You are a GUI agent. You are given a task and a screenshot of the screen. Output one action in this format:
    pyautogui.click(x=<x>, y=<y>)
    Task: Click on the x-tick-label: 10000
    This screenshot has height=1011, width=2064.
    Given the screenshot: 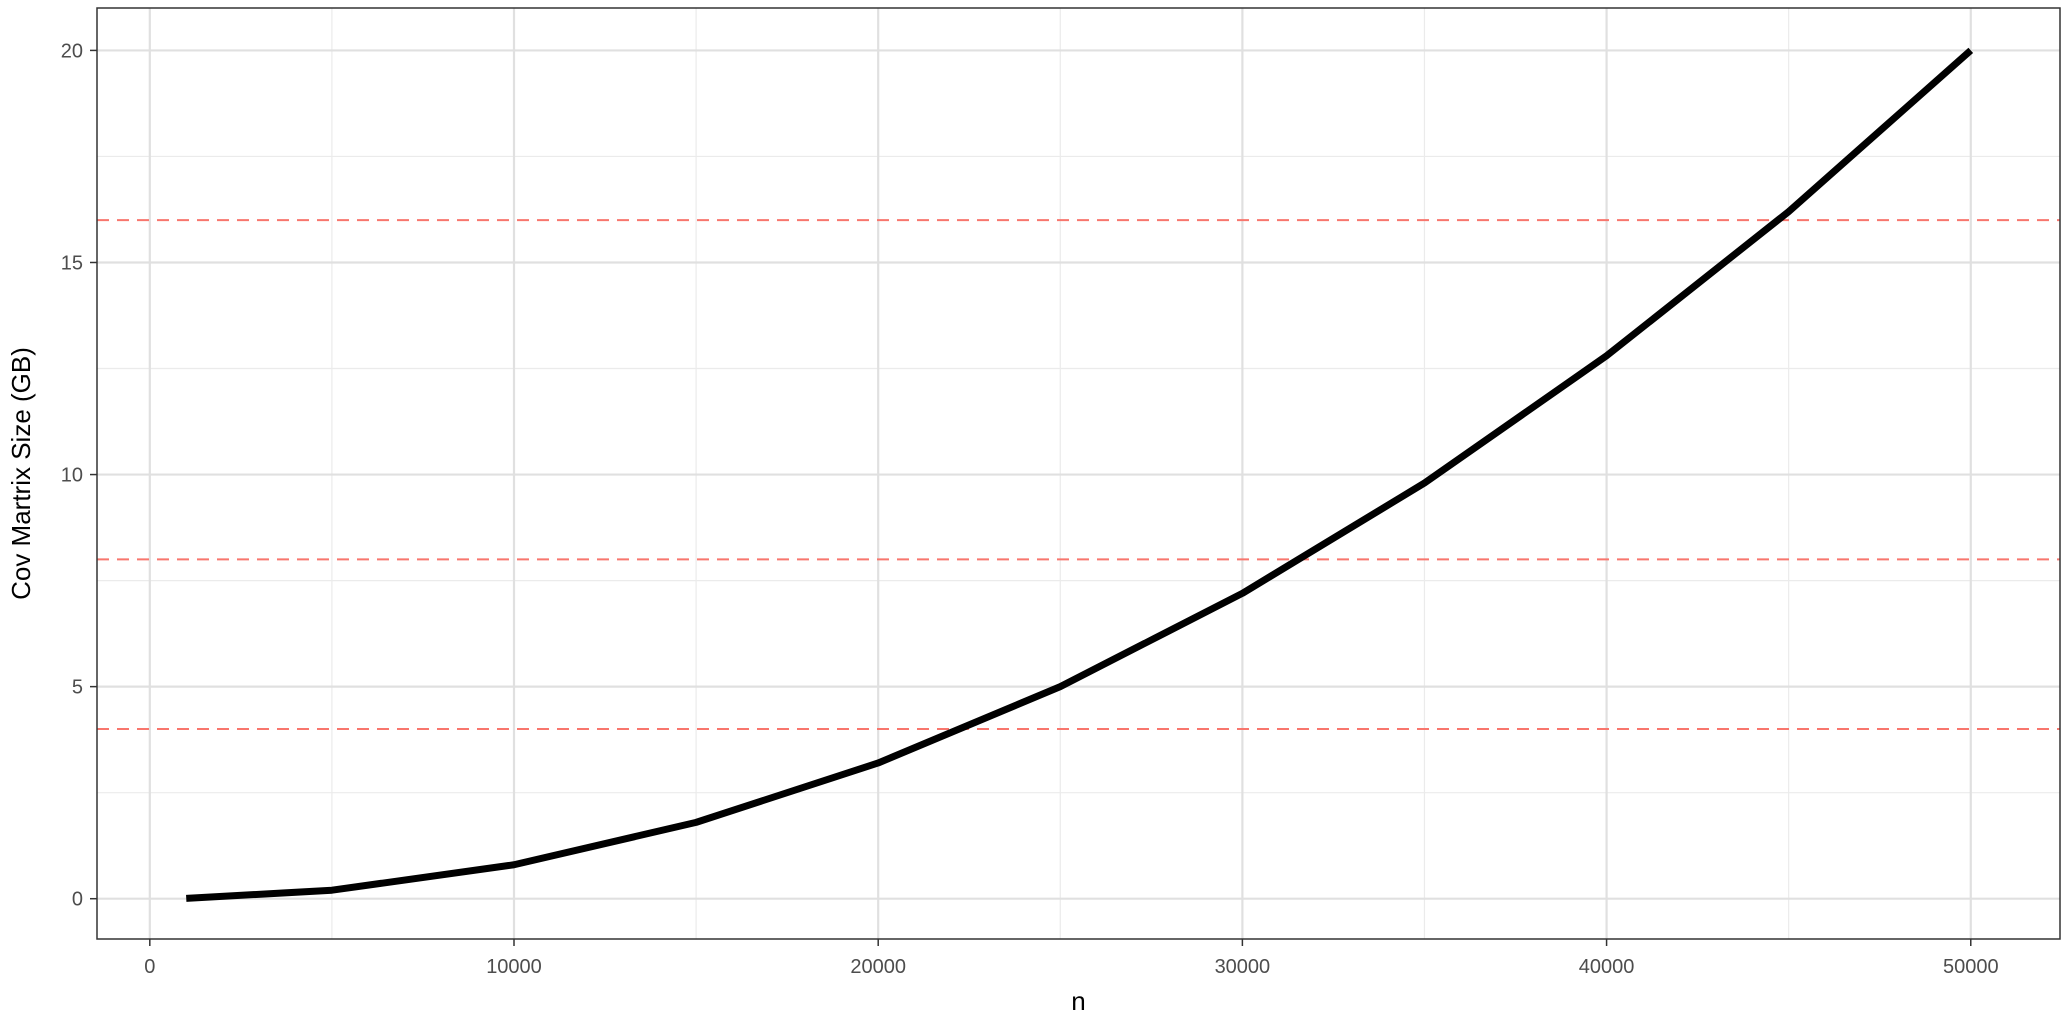 What is the action you would take?
    pyautogui.click(x=514, y=967)
    